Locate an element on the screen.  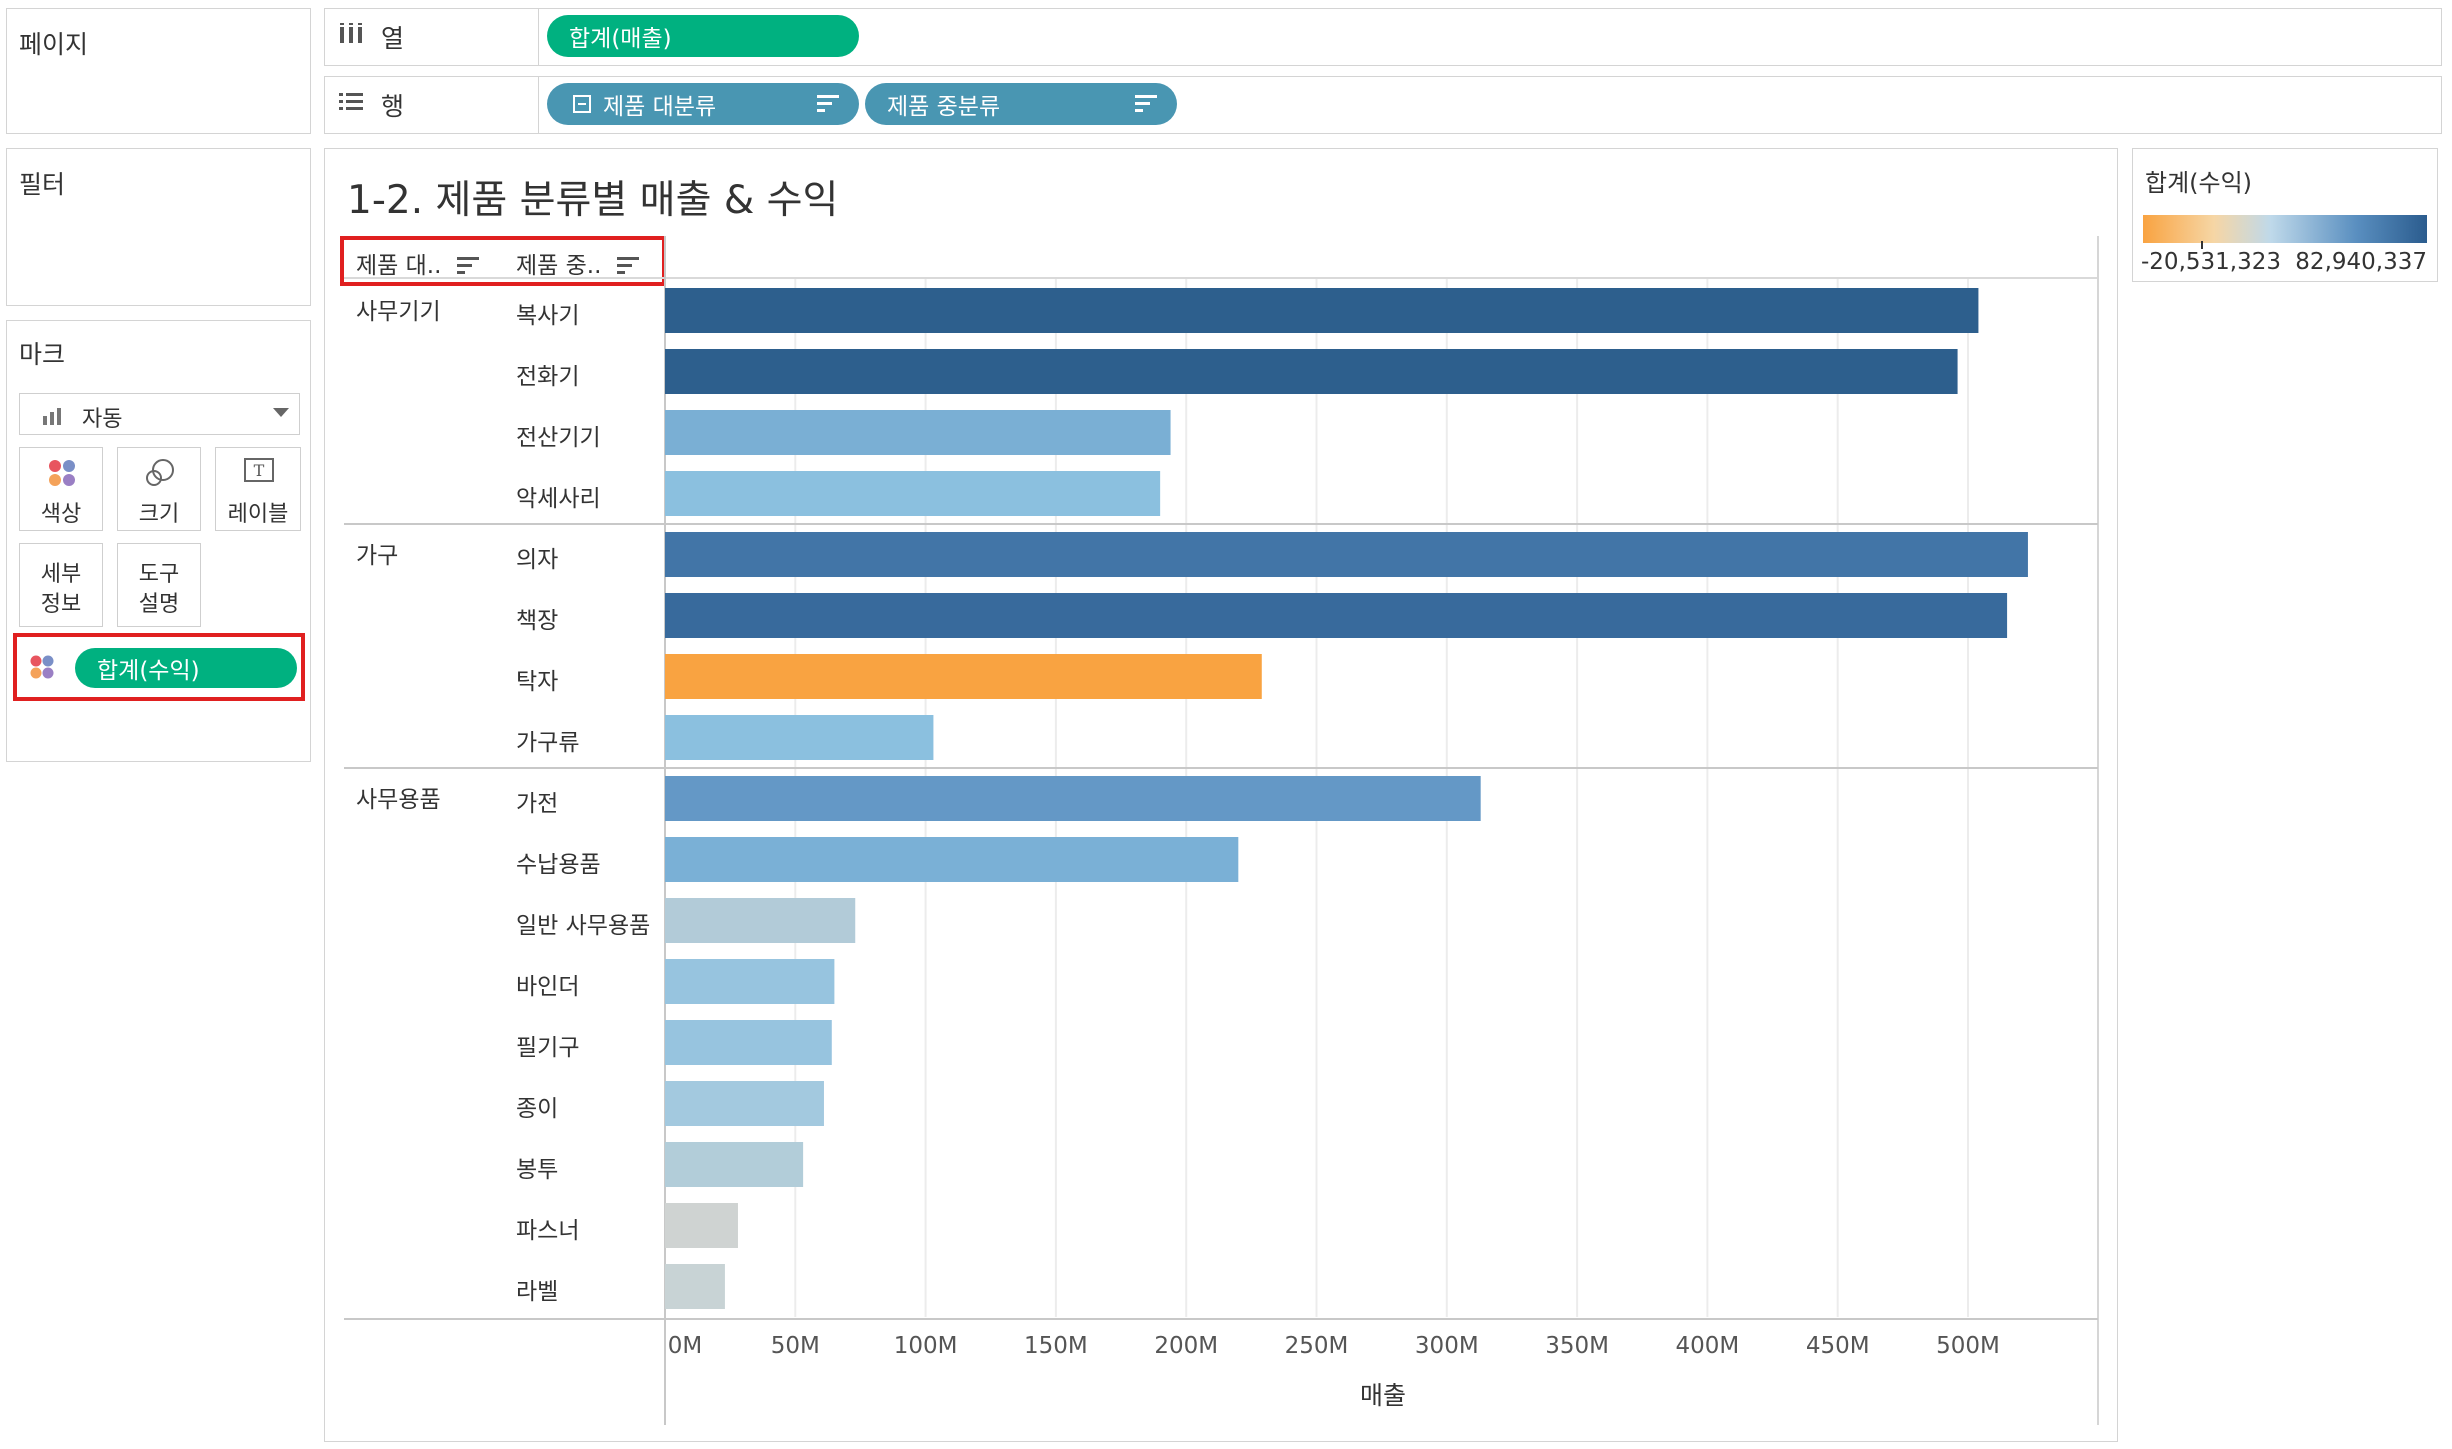
subcategory-label: 종이 is located at coordinates (537, 1108).